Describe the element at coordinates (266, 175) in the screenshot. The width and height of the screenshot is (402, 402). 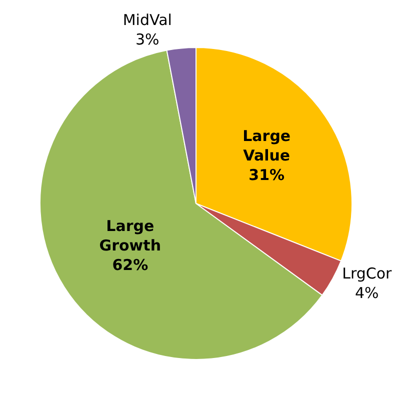
I see `data-label: 31%` at that location.